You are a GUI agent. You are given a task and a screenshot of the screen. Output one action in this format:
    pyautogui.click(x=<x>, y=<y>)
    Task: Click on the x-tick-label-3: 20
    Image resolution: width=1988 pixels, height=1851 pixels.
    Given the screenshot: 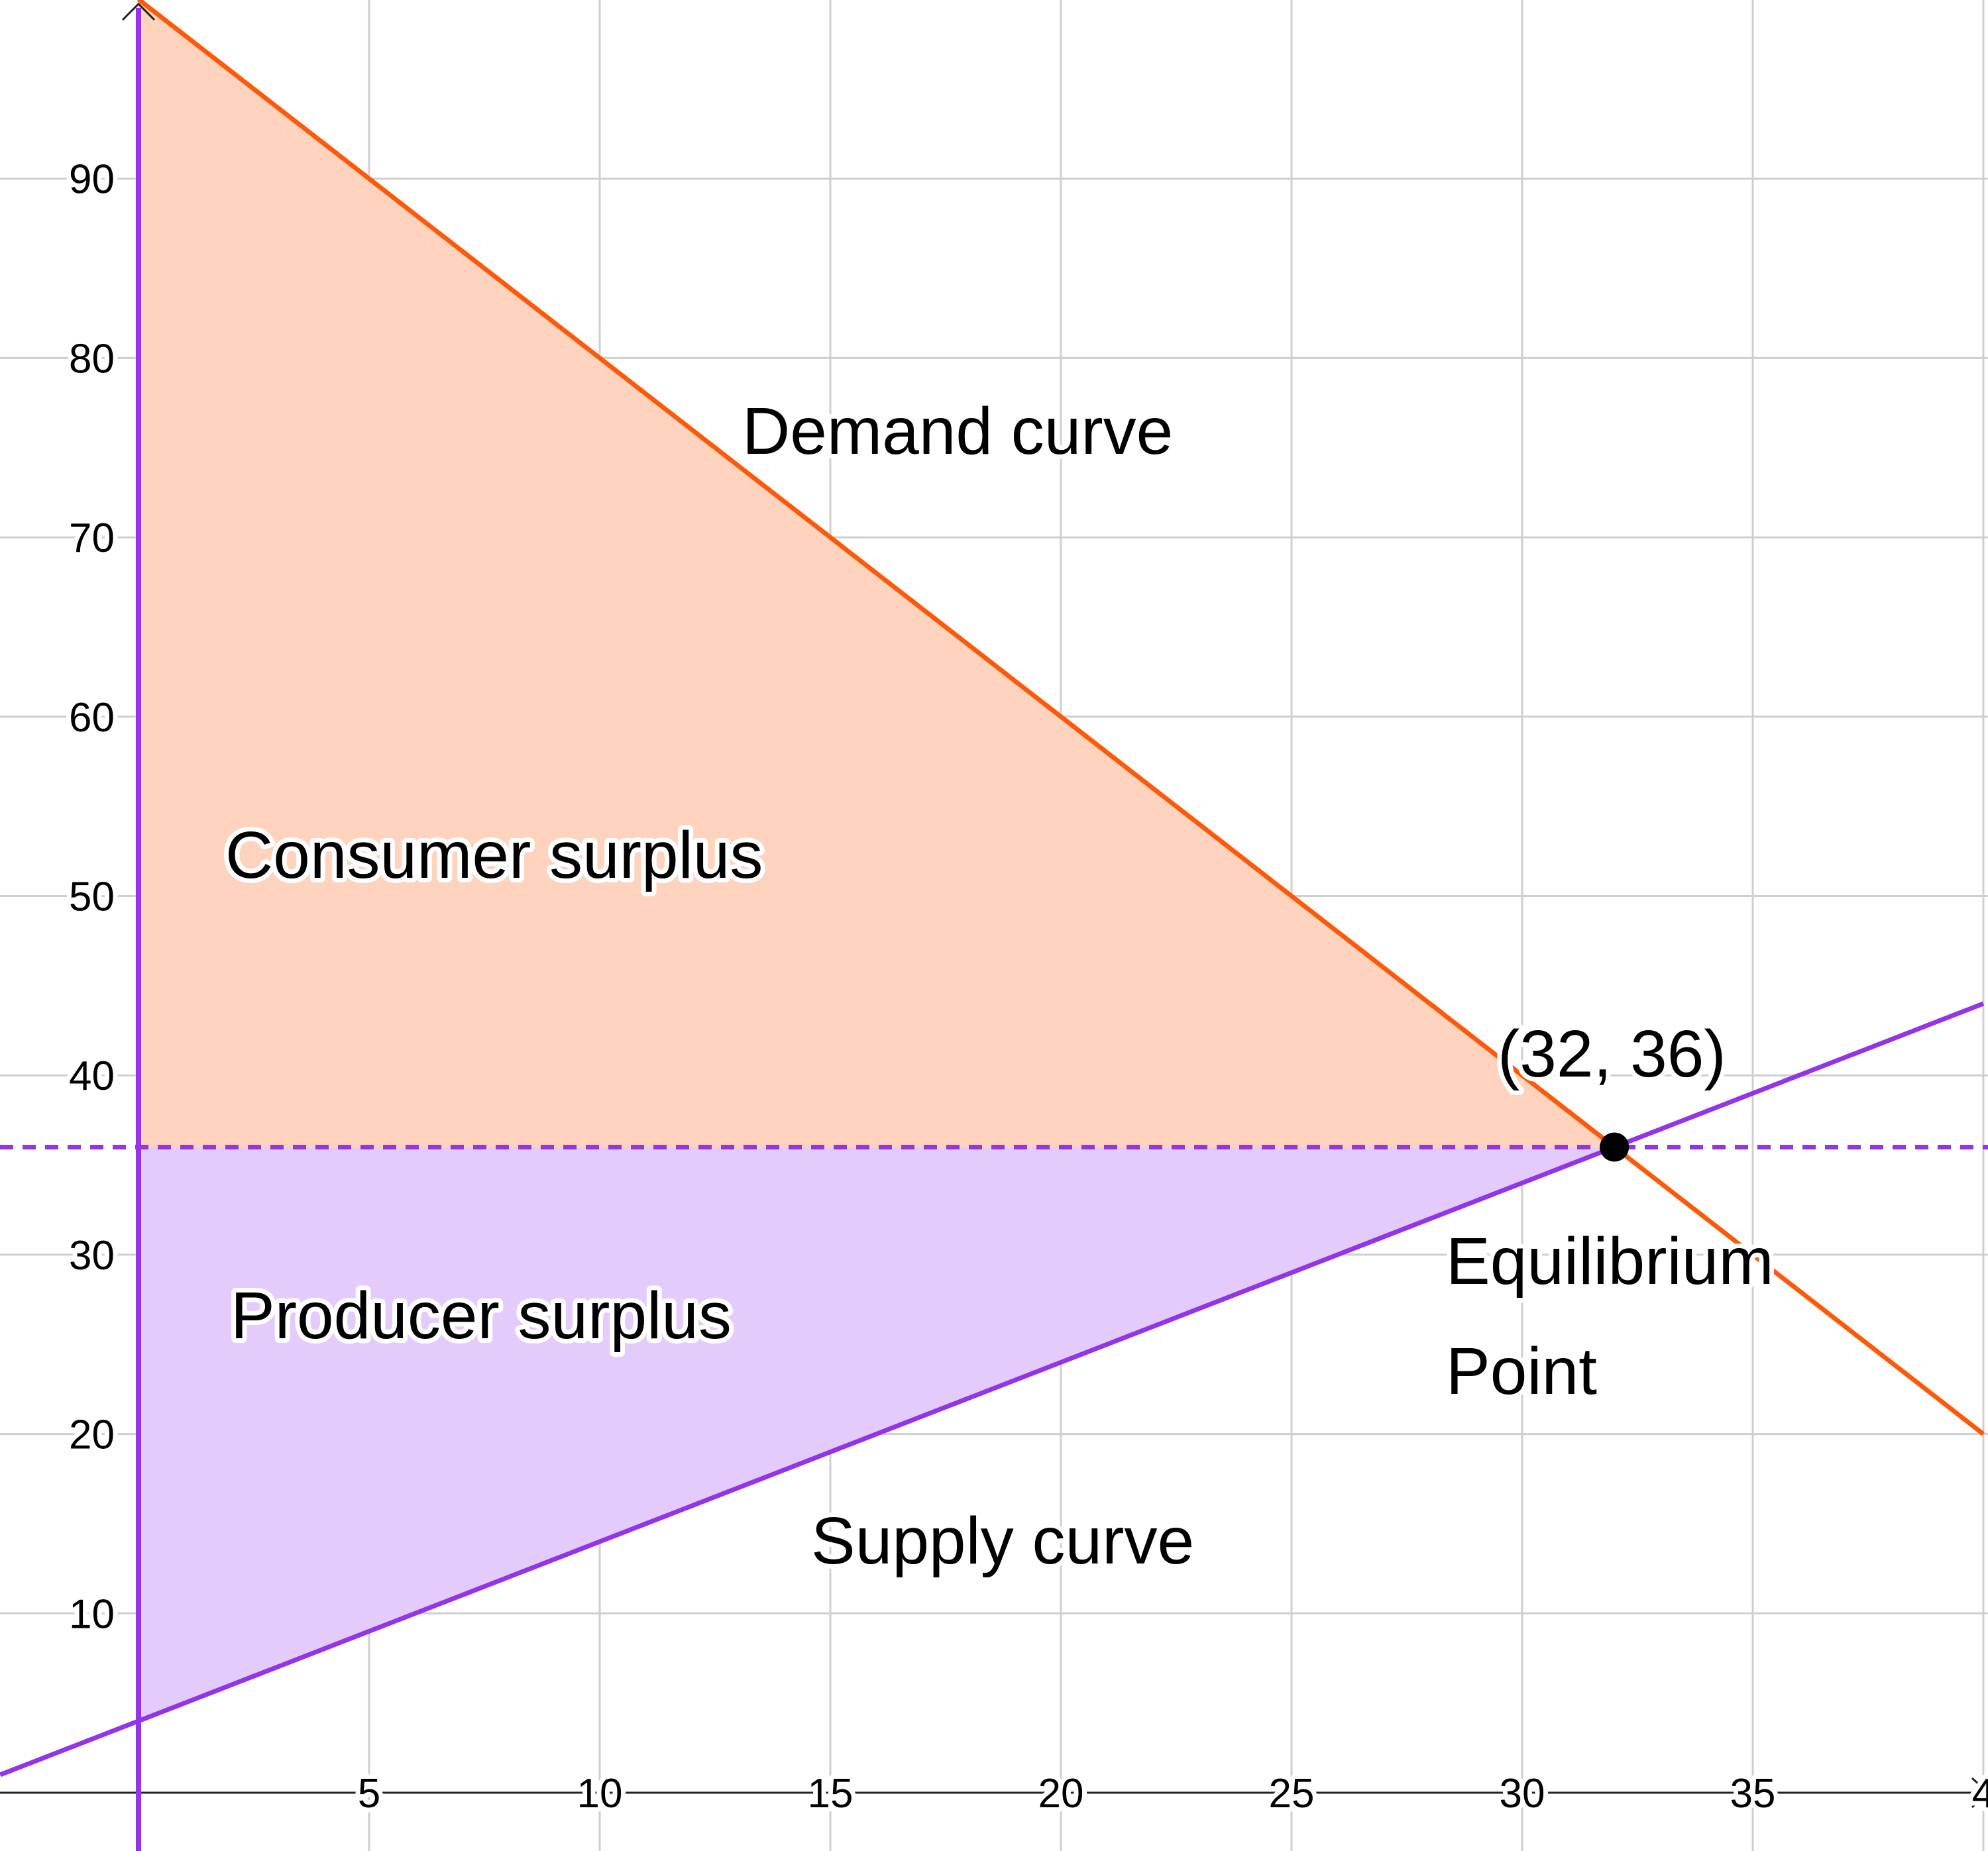 What is the action you would take?
    pyautogui.click(x=1061, y=1794)
    